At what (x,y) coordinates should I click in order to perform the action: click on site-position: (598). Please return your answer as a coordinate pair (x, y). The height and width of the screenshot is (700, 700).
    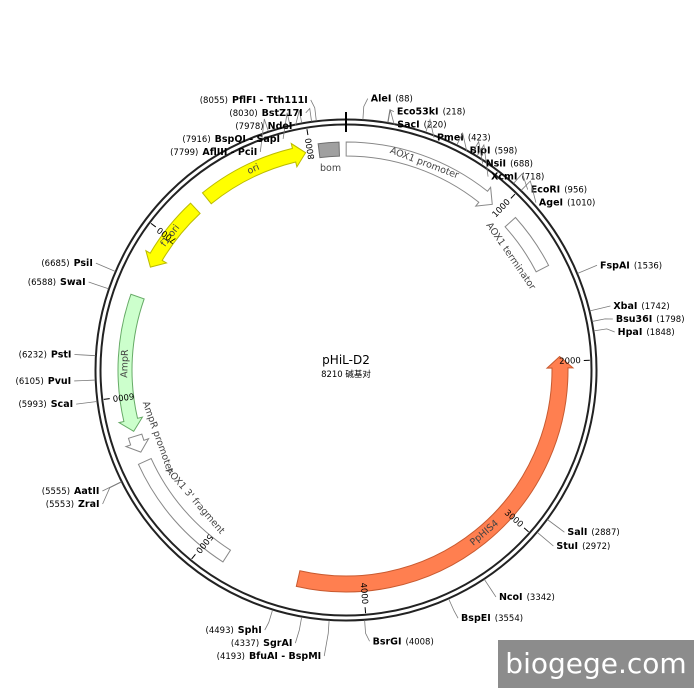
    Looking at the image, I should click on (505, 152).